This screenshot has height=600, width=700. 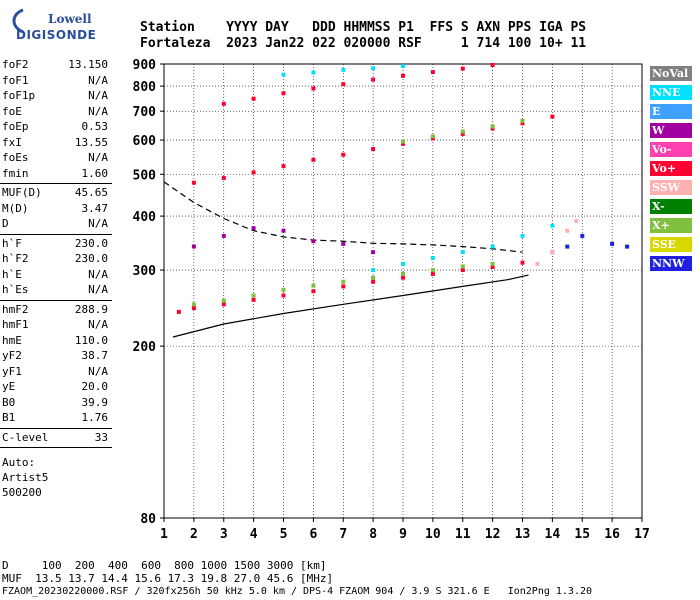 What do you see at coordinates (88, 64) in the screenshot?
I see `param-value: 13.150` at bounding box center [88, 64].